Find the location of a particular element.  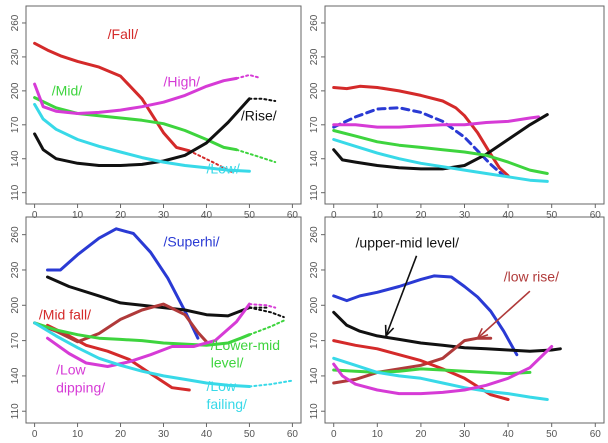

low-dipping-line is located at coordinates (148, 335).